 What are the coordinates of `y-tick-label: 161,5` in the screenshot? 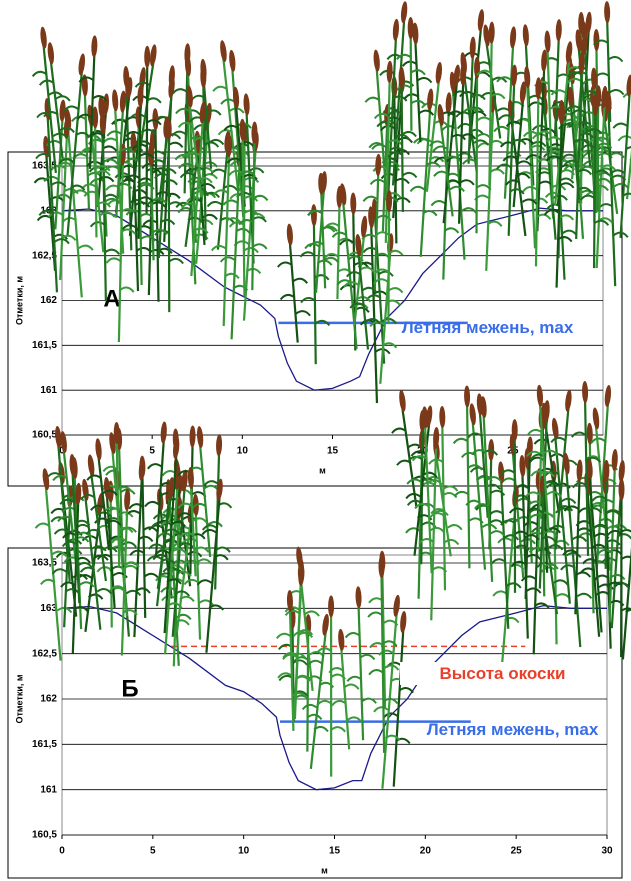 It's located at (44, 744).